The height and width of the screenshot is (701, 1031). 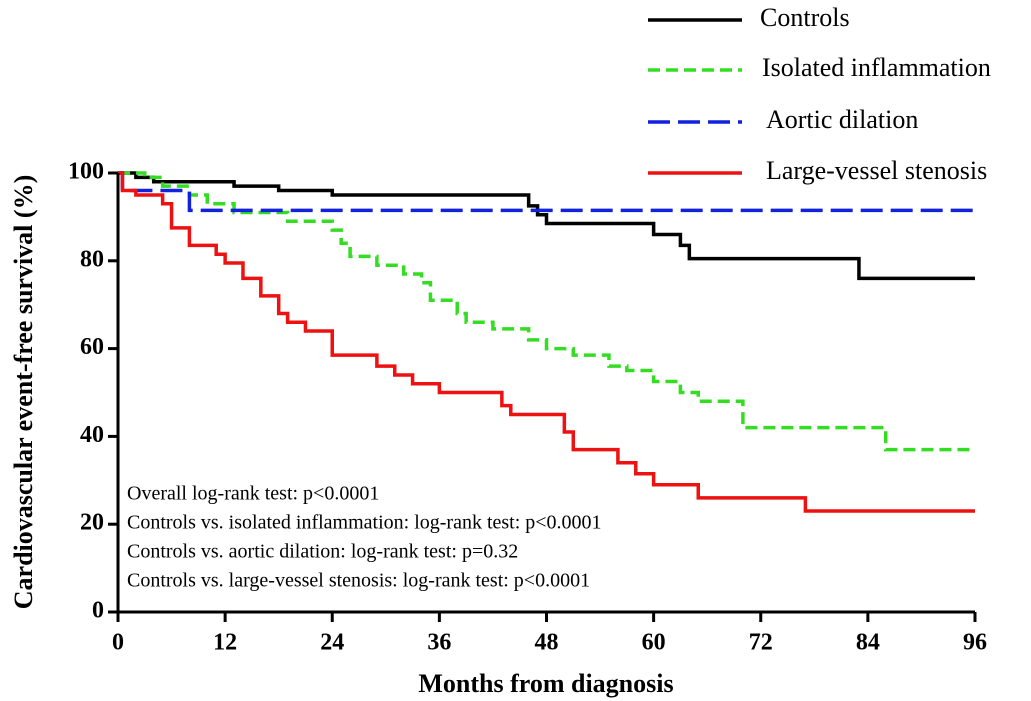 I want to click on x-tick-label: 48, so click(x=547, y=643).